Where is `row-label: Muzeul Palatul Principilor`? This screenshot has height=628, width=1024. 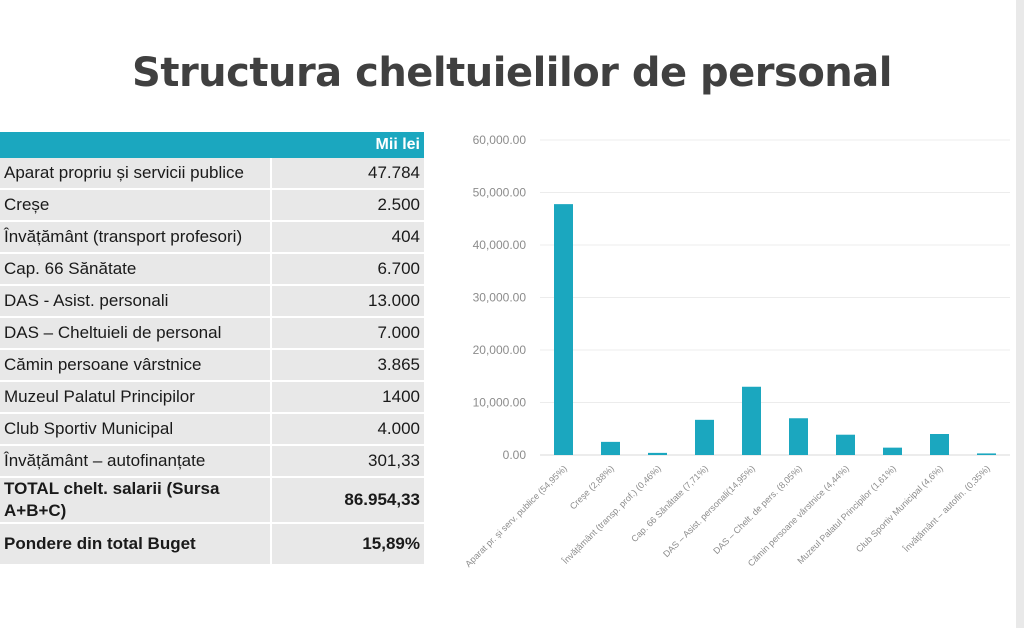
row-label: Muzeul Palatul Principilor is located at coordinates (136, 397).